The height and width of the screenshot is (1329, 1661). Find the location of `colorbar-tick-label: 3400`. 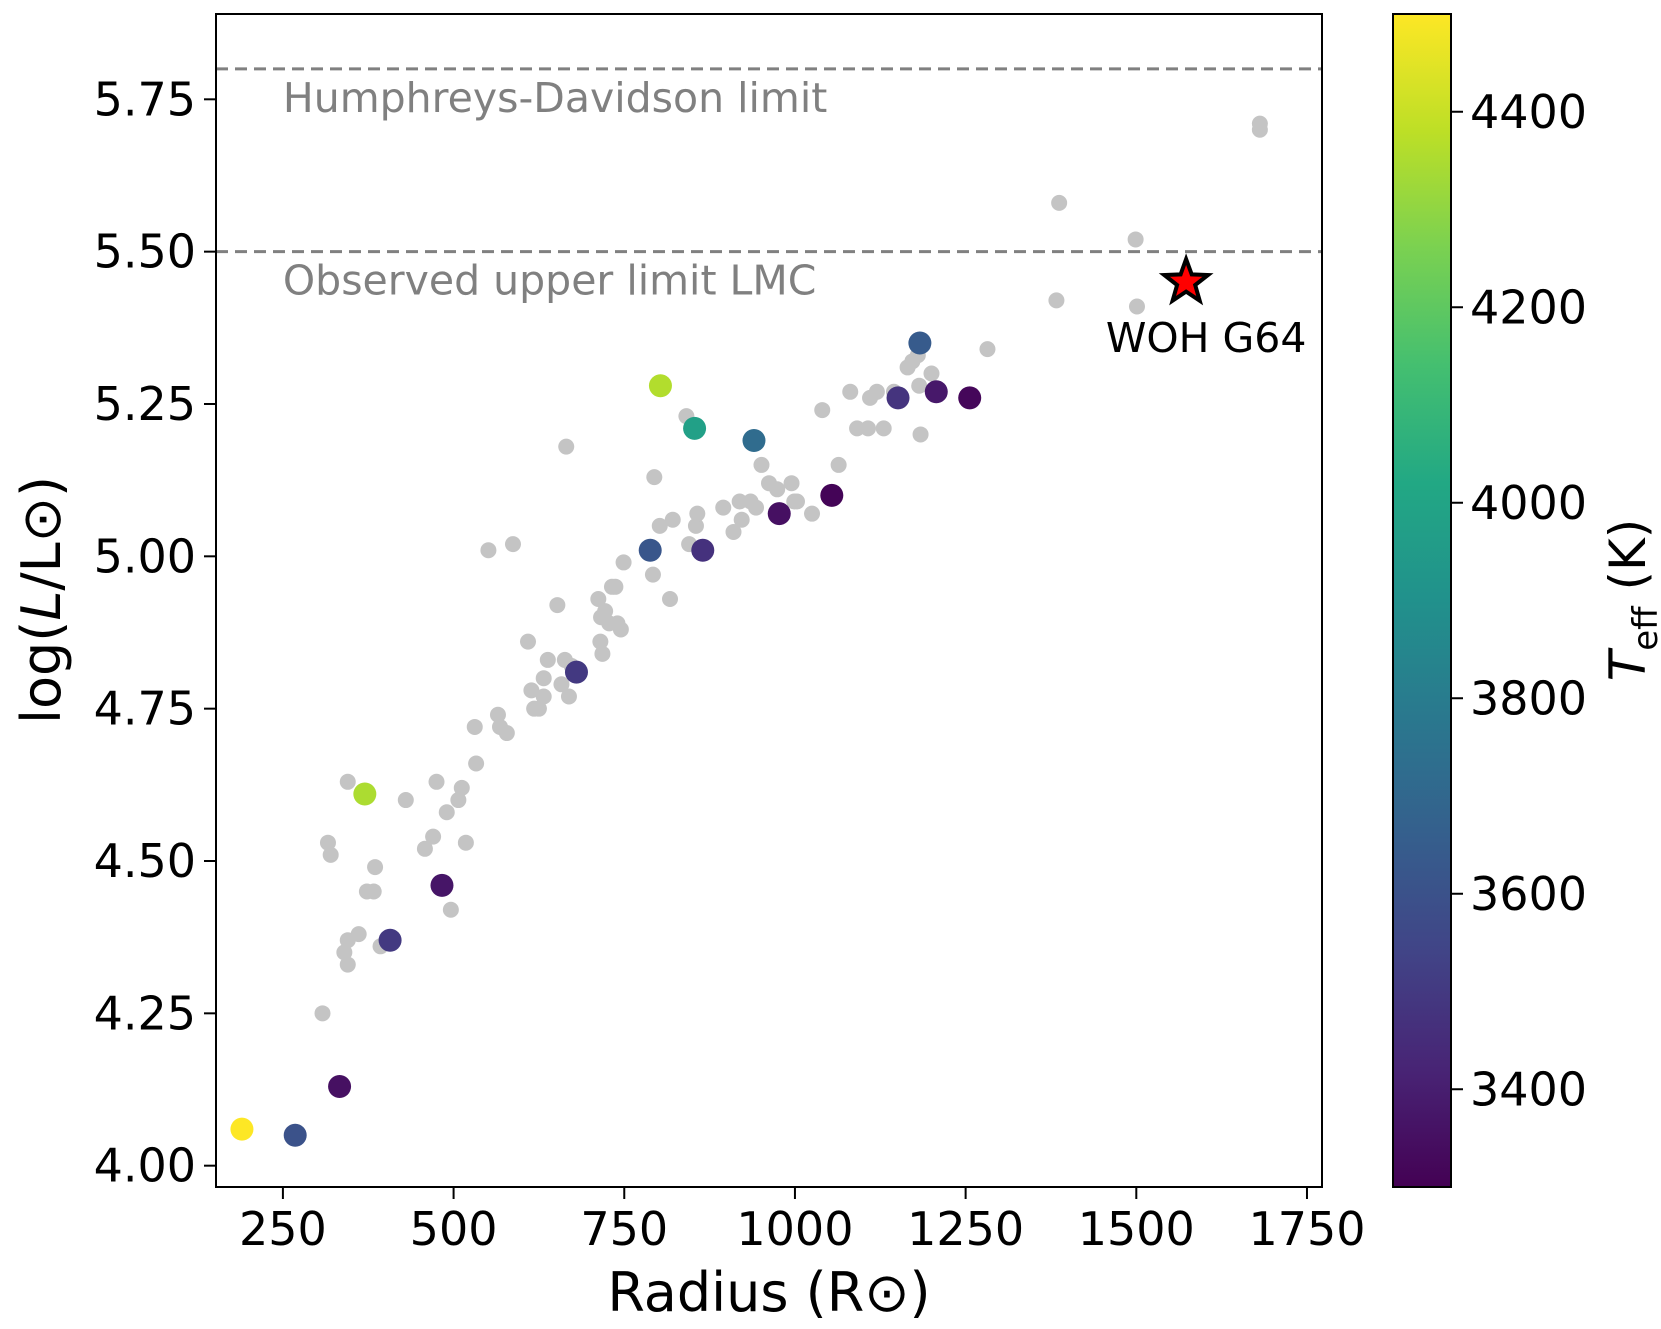

colorbar-tick-label: 3400 is located at coordinates (1528, 1089).